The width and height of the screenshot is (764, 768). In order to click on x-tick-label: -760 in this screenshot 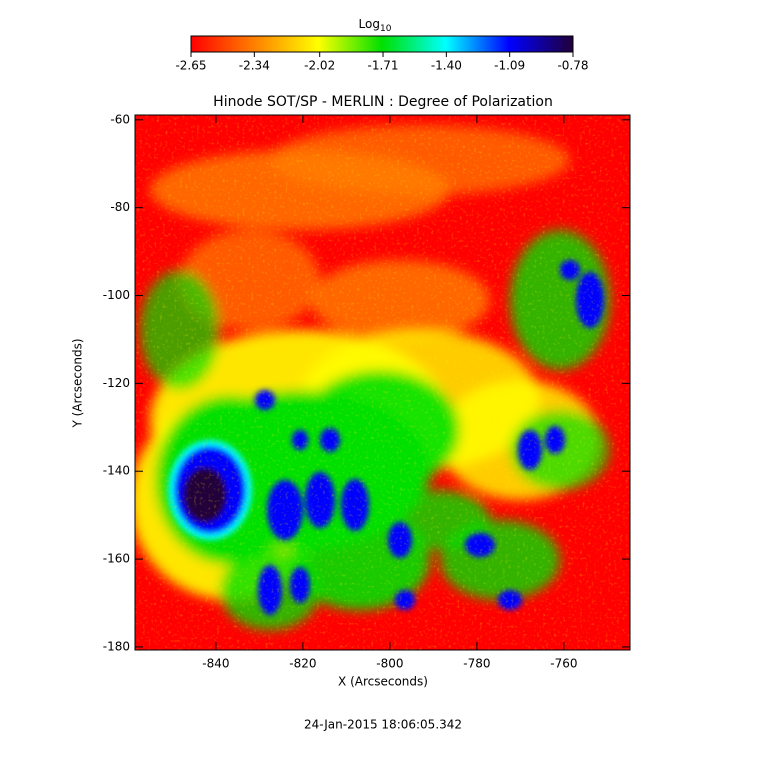, I will do `click(563, 664)`.